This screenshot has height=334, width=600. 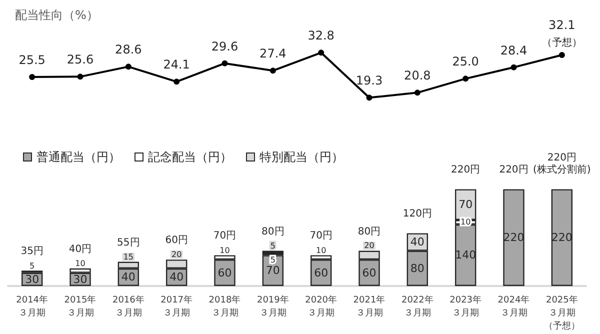 What do you see at coordinates (224, 46) in the screenshot?
I see `data-label: 29.6` at bounding box center [224, 46].